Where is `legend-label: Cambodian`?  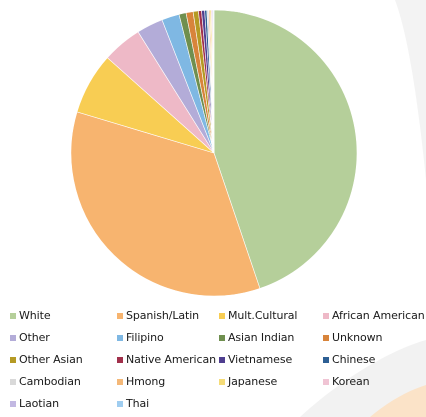 legend-label: Cambodian is located at coordinates (50, 381).